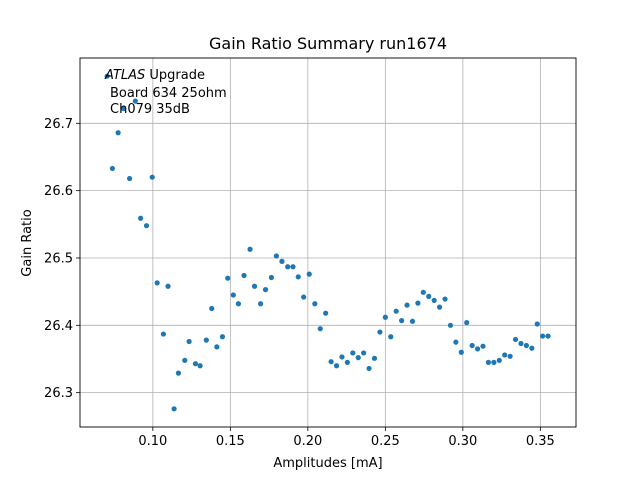 The width and height of the screenshot is (640, 480). I want to click on y-tick-label: 26.7, so click(58, 124).